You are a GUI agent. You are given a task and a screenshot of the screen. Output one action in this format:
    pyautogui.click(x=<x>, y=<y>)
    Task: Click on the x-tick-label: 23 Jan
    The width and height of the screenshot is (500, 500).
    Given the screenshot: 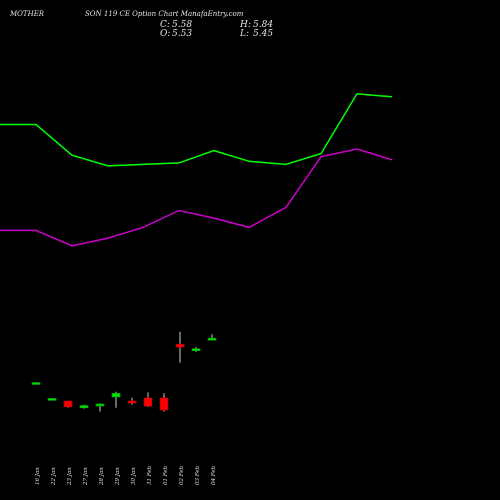 What is the action you would take?
    pyautogui.click(x=70, y=476)
    